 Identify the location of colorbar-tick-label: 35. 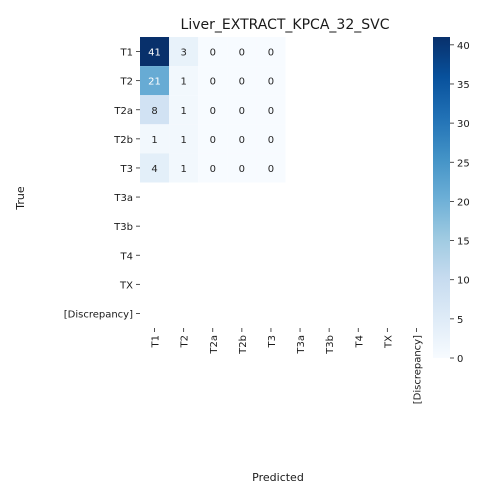
(463, 85).